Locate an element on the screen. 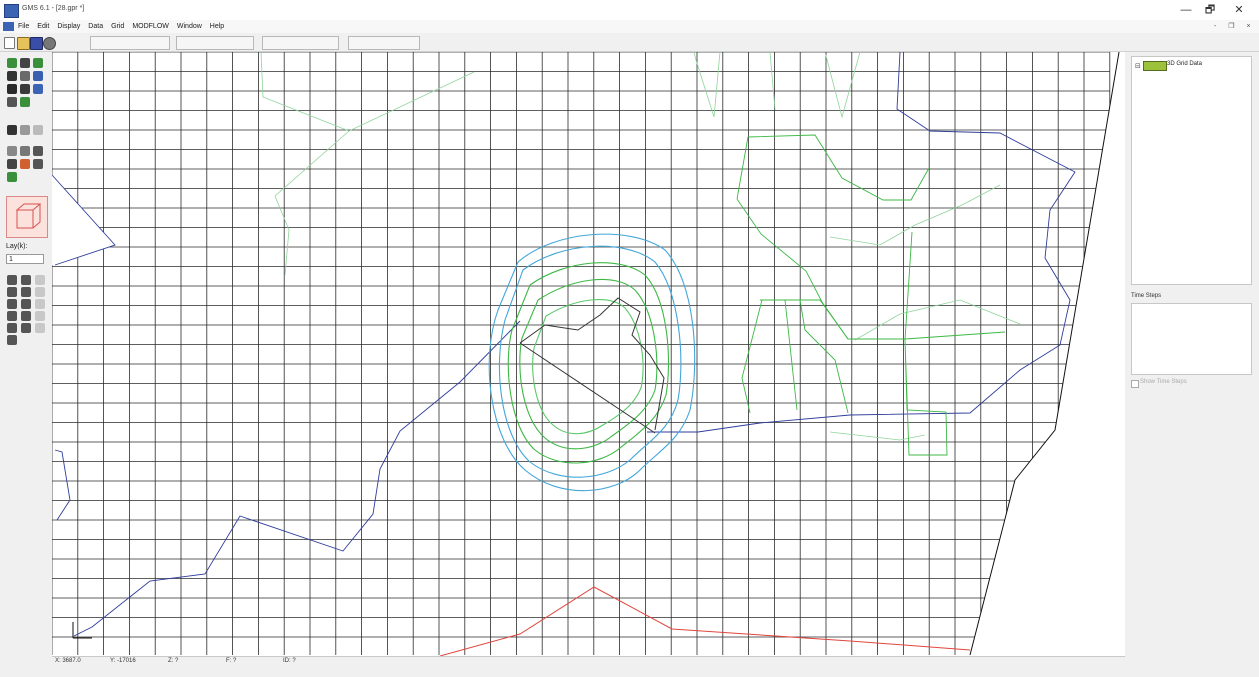 This screenshot has width=1259, height=677. axis-triad-icon is located at coordinates (82, 630).